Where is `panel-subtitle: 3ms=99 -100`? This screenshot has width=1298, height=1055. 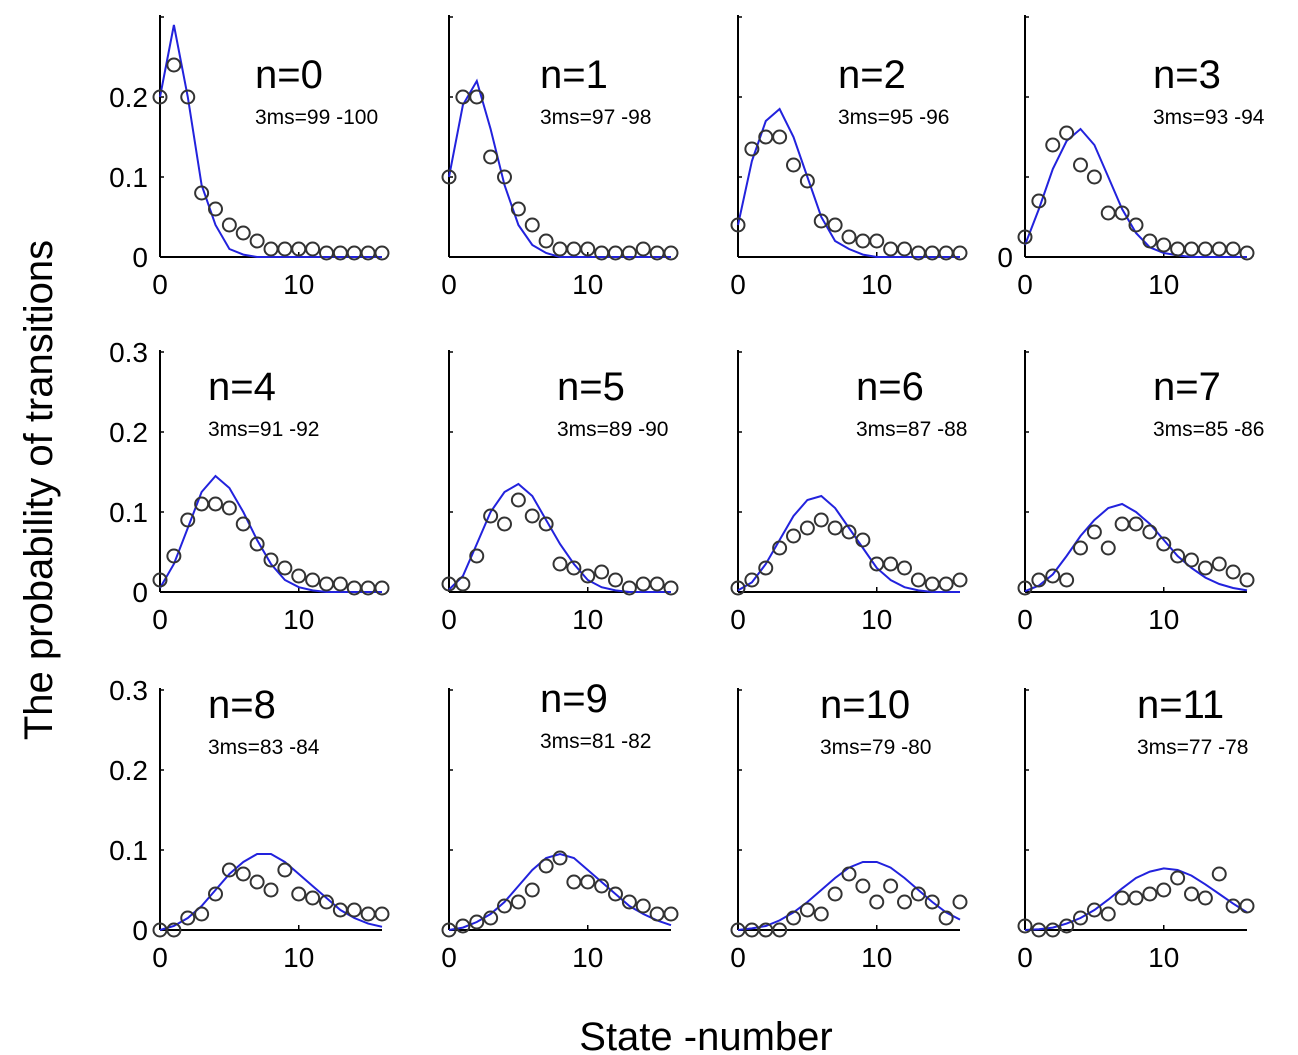 panel-subtitle: 3ms=99 -100 is located at coordinates (316, 117).